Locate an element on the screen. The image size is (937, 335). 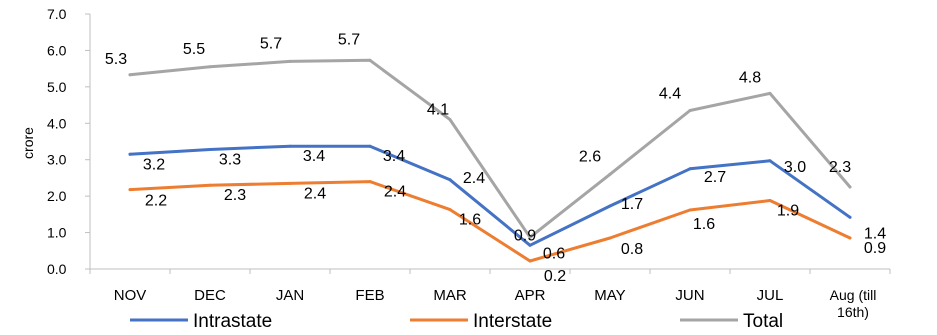
legend: Intrastate Interstate Total is located at coordinates (456, 321).